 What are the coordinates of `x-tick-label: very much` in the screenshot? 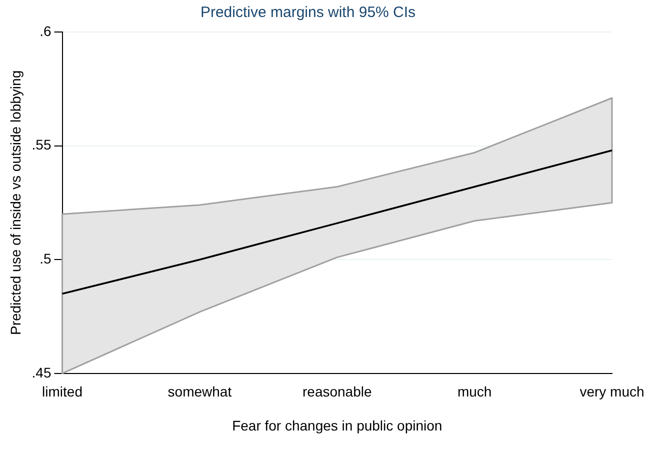 It's located at (612, 392).